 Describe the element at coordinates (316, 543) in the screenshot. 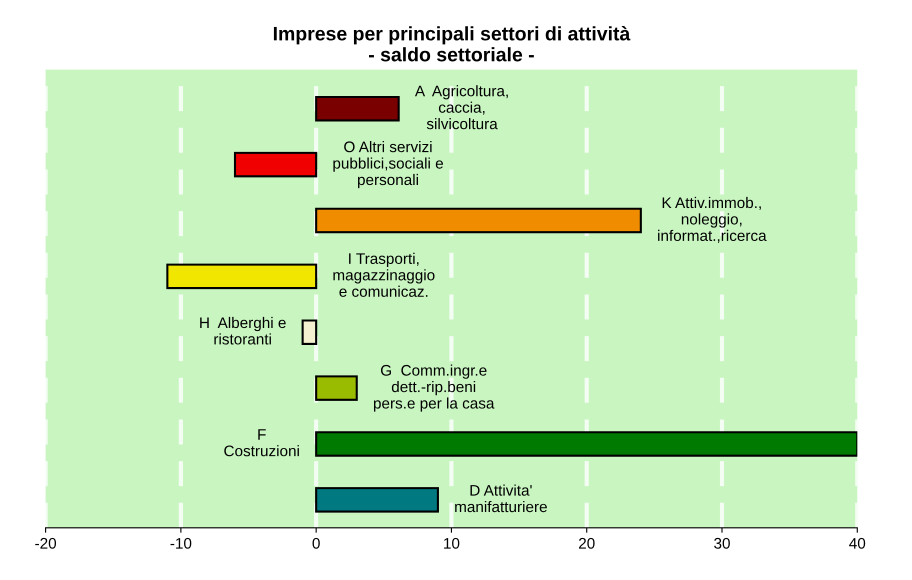

I see `x-tick-label: 0` at that location.